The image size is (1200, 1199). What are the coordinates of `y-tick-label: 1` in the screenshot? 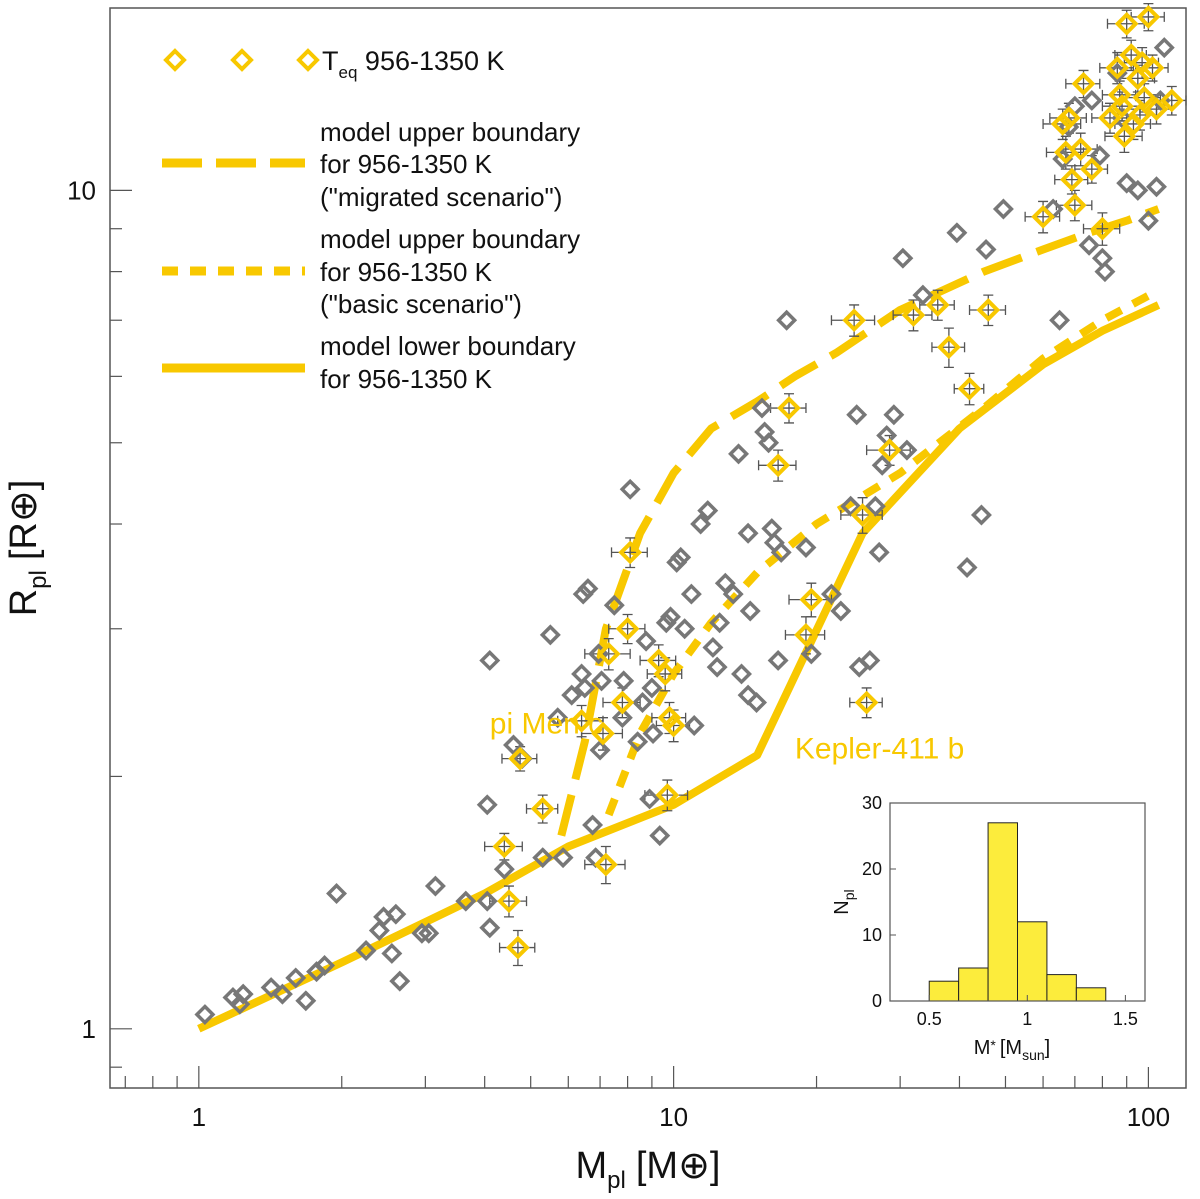 It's located at (89, 1029).